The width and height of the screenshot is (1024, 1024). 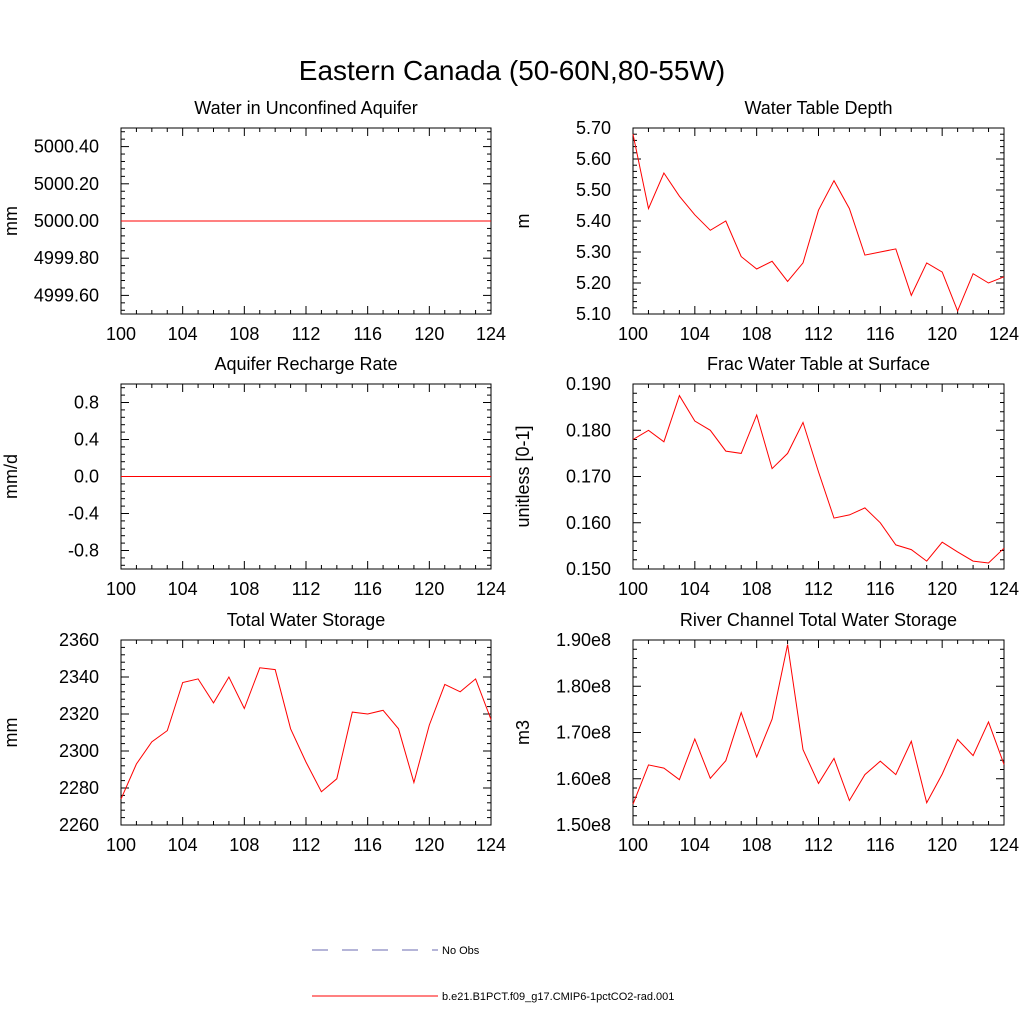 What do you see at coordinates (79, 751) in the screenshot?
I see `y-tick-label: 2300` at bounding box center [79, 751].